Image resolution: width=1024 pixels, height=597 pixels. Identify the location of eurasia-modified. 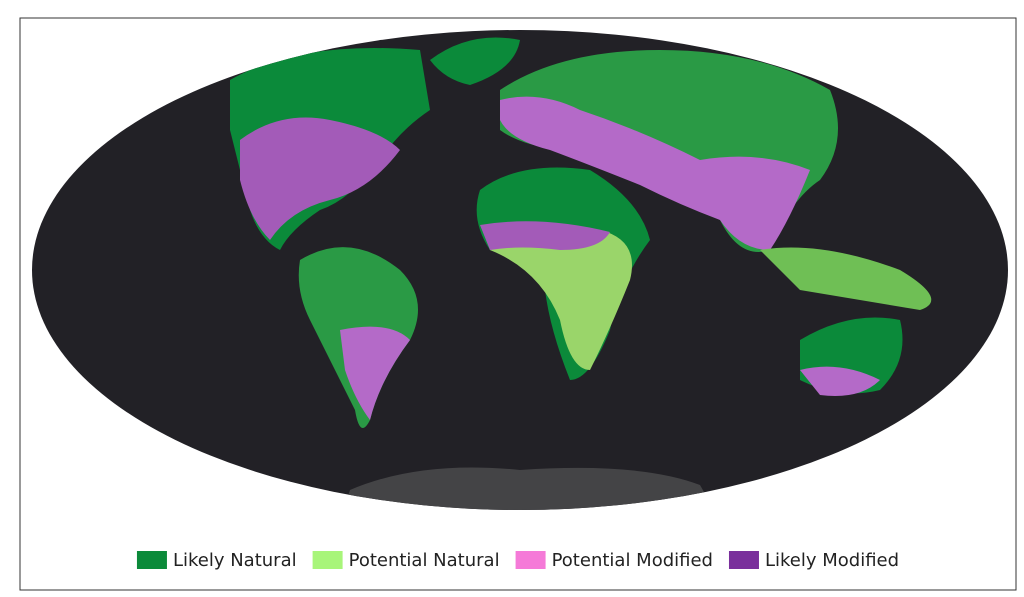
(655, 173).